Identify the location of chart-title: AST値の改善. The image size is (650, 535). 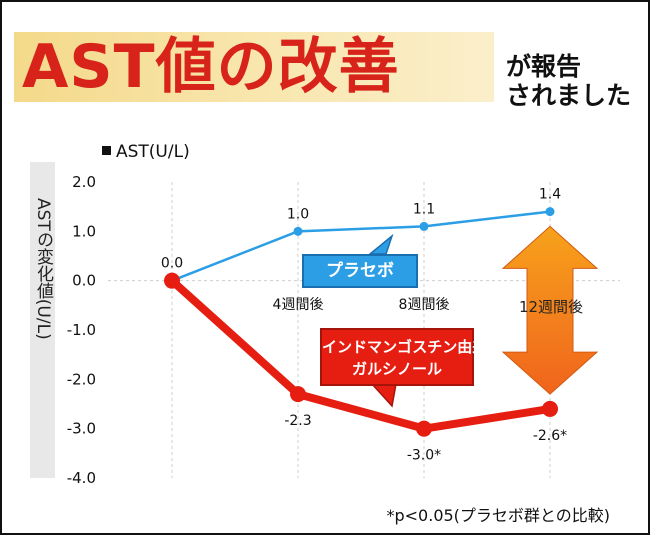
(211, 67).